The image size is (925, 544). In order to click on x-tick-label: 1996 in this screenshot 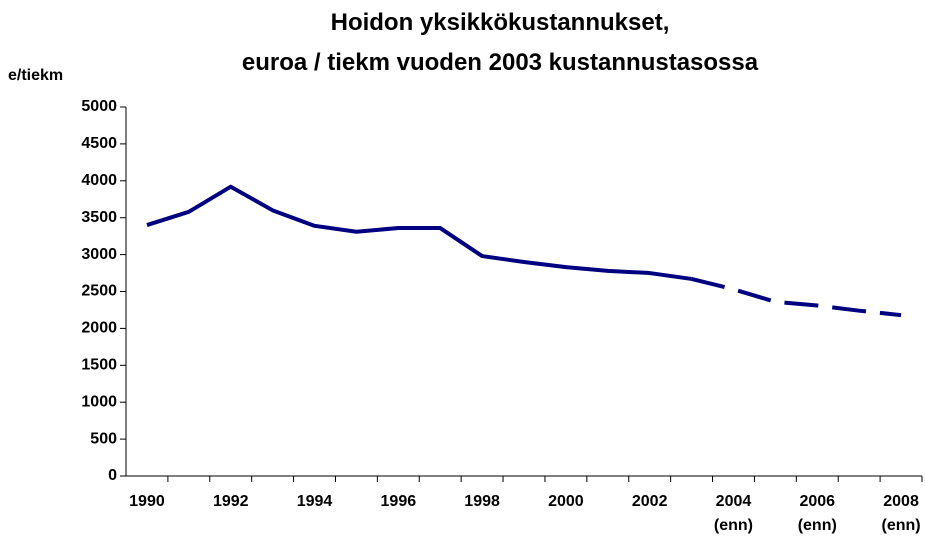, I will do `click(399, 501)`.